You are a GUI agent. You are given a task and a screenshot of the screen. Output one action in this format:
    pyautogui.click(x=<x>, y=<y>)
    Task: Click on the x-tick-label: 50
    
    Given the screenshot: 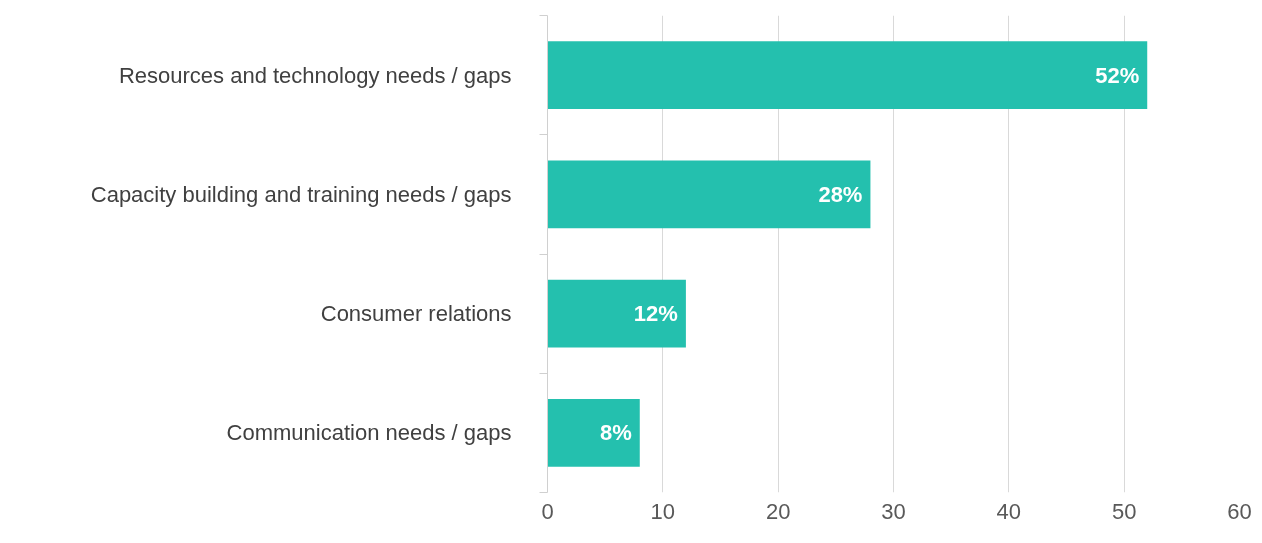 What is the action you would take?
    pyautogui.click(x=1124, y=511)
    